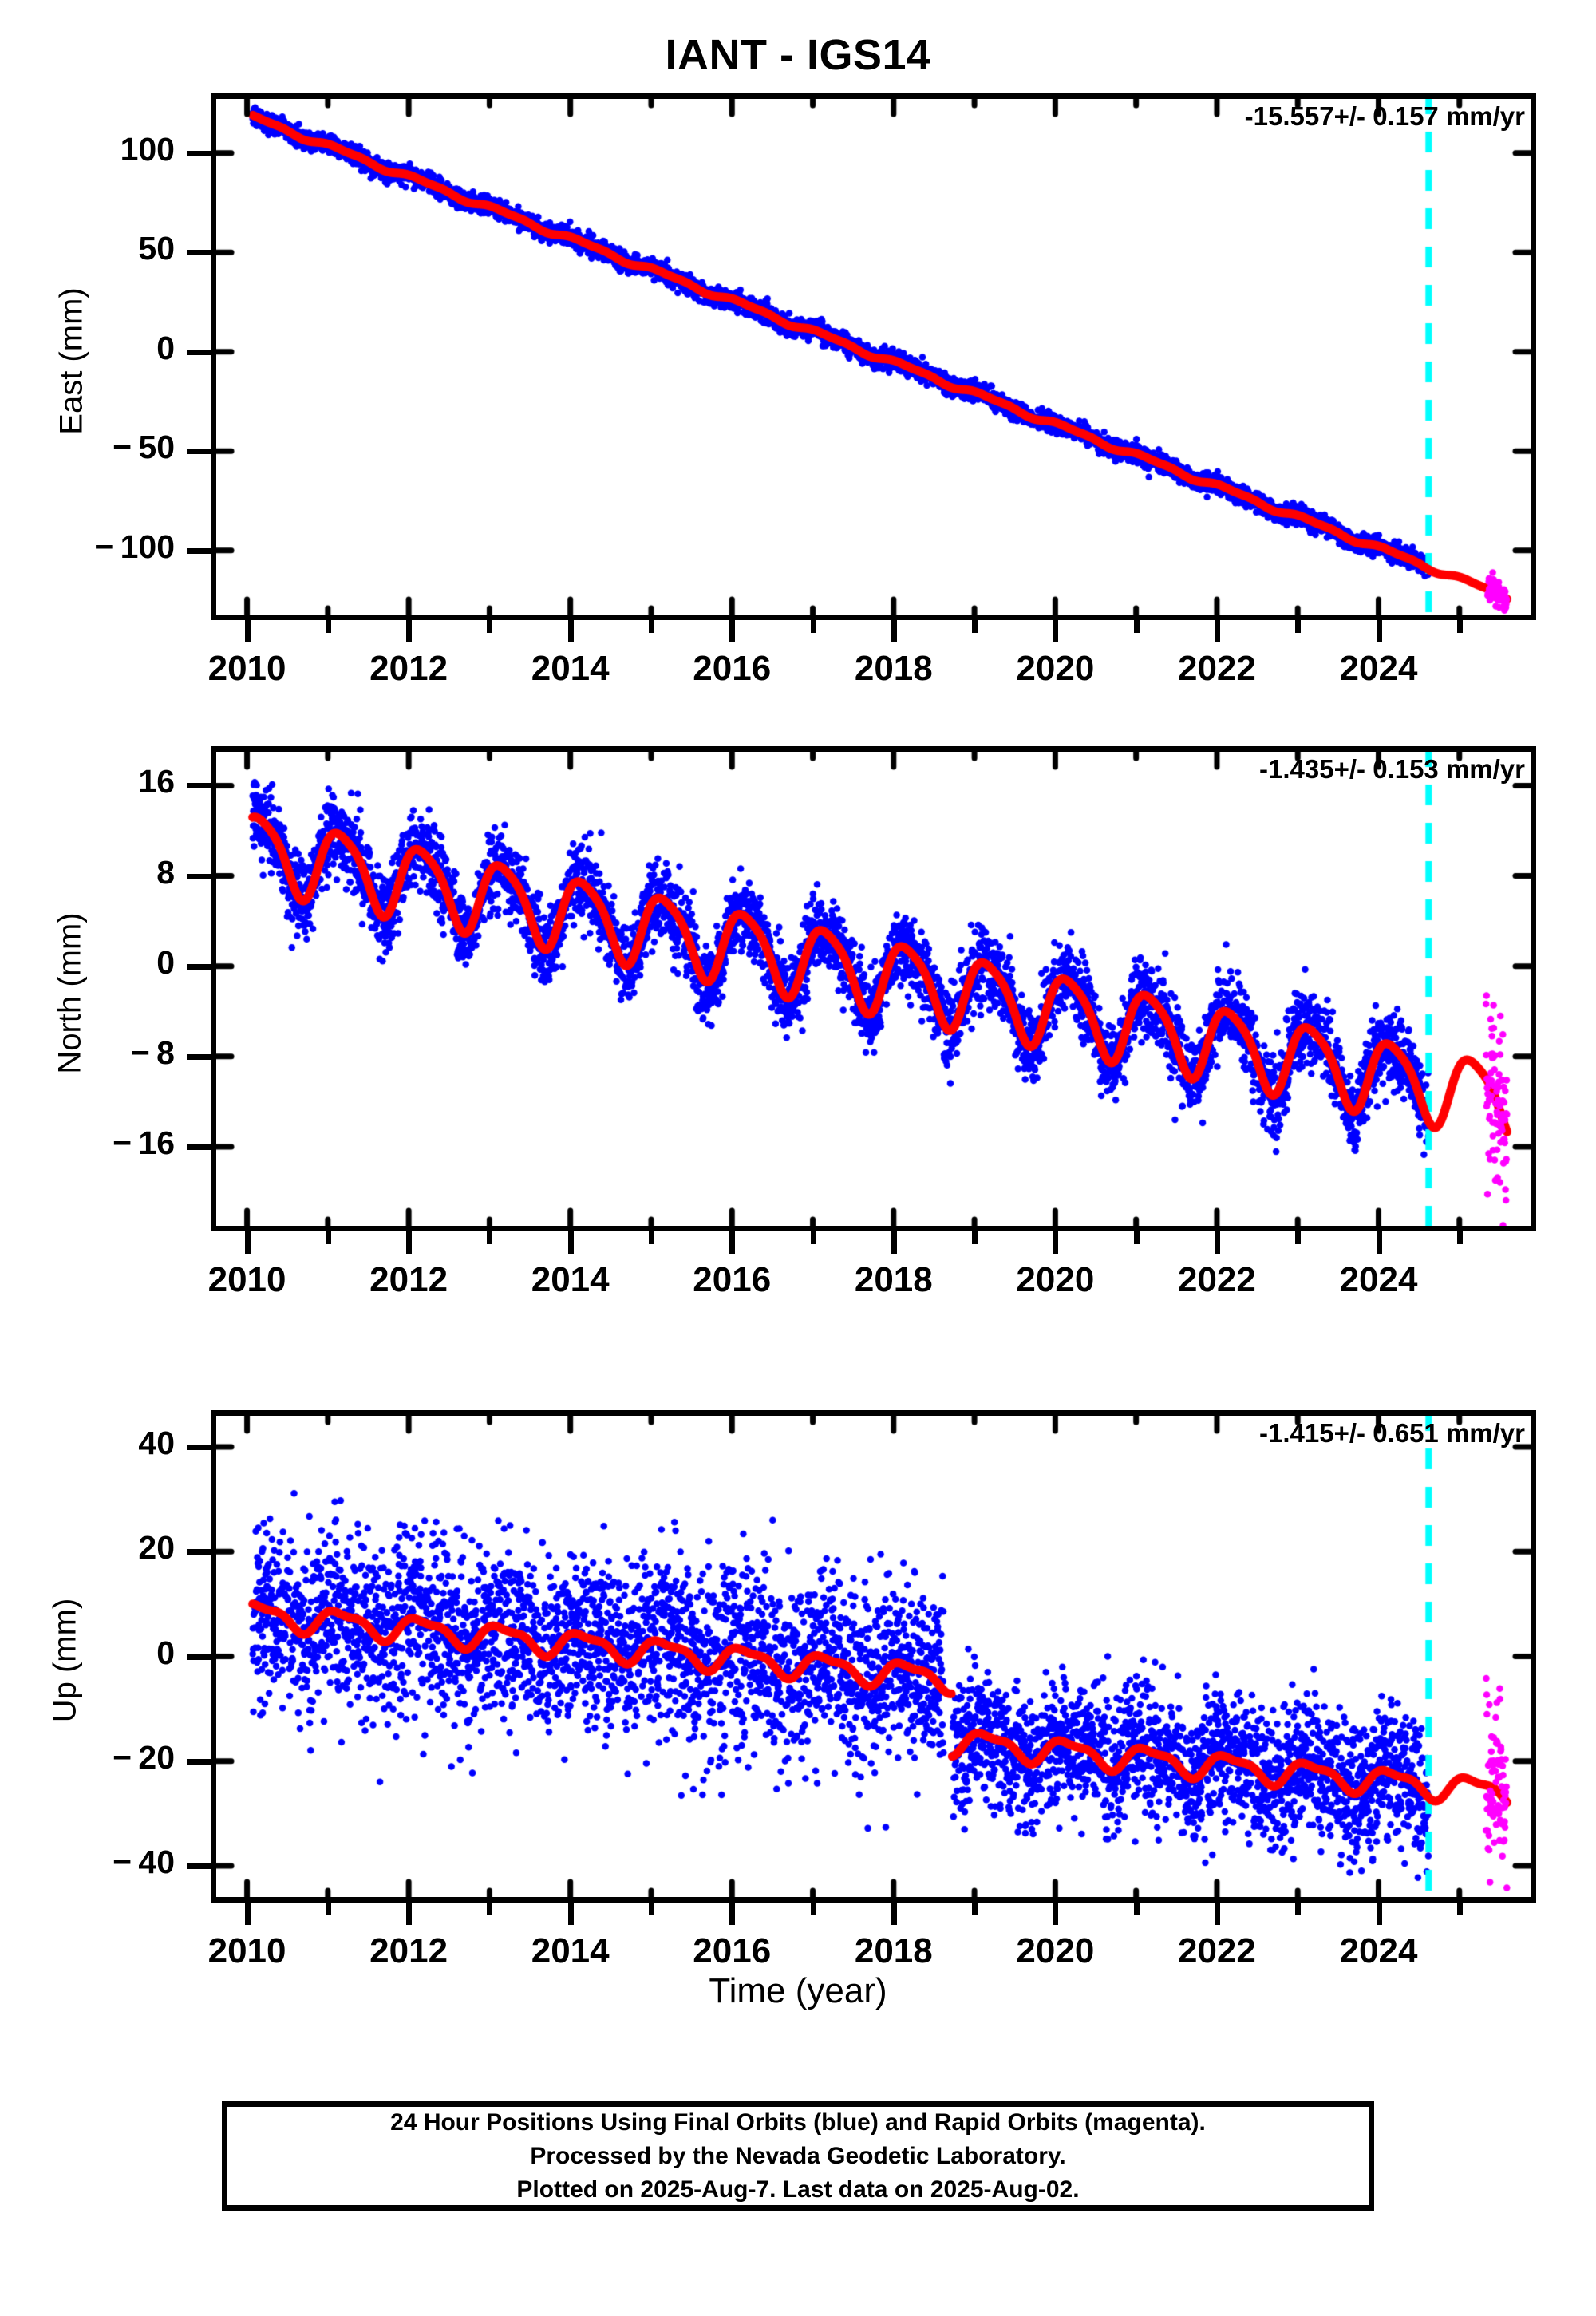 Image resolution: width=1596 pixels, height=2316 pixels. Describe the element at coordinates (165, 872) in the screenshot. I see `ytick-label: 8` at that location.